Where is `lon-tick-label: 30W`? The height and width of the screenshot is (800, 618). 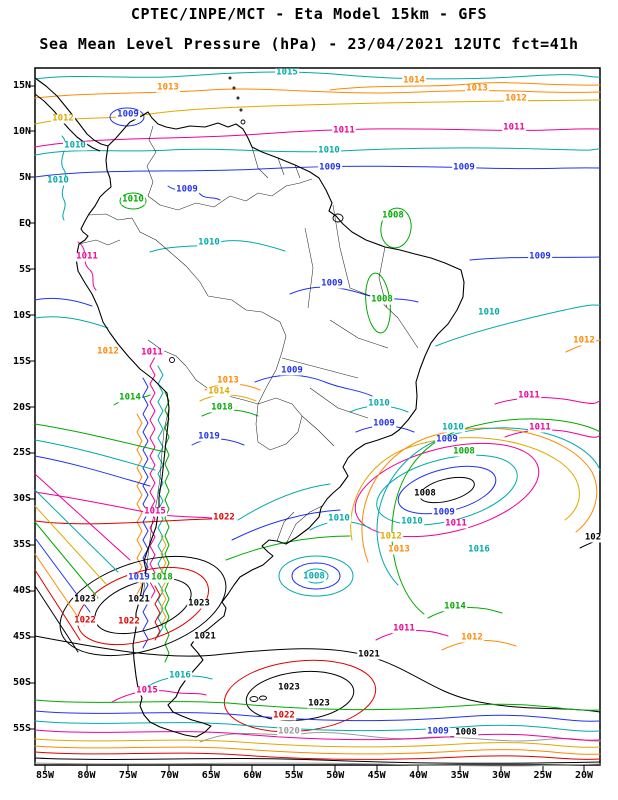
lon-tick-label: 30W is located at coordinates (501, 775).